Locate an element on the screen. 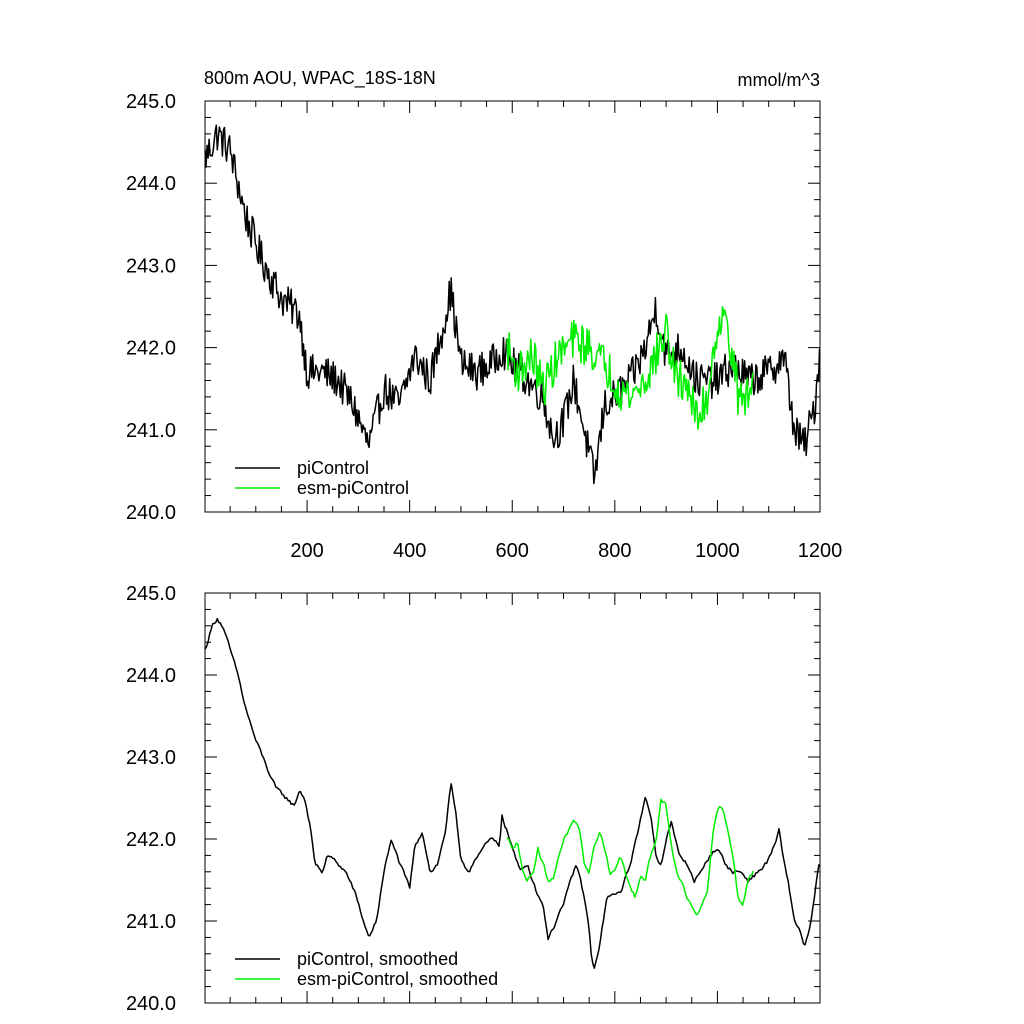 This screenshot has height=1024, width=1024. x-tick-label: 1000 is located at coordinates (717, 551).